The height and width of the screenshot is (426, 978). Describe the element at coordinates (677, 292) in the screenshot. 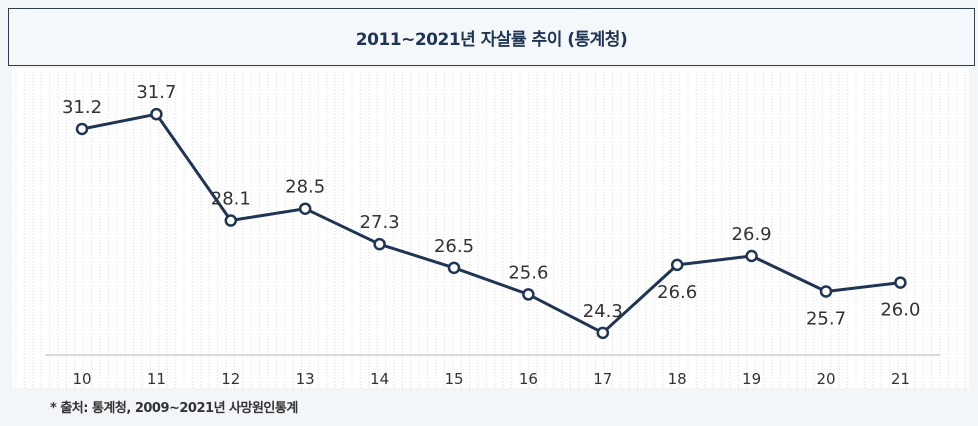

I see `data-label: 26.6` at that location.